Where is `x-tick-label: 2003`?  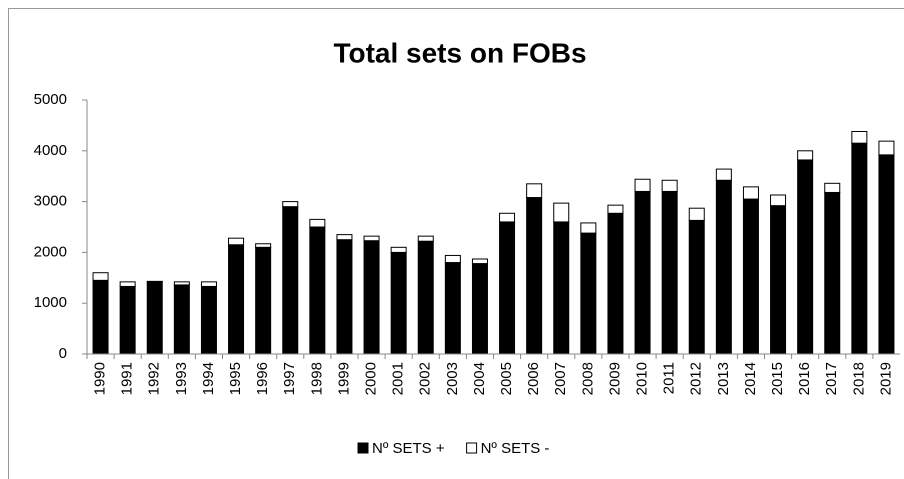
x-tick-label: 2003 is located at coordinates (452, 378).